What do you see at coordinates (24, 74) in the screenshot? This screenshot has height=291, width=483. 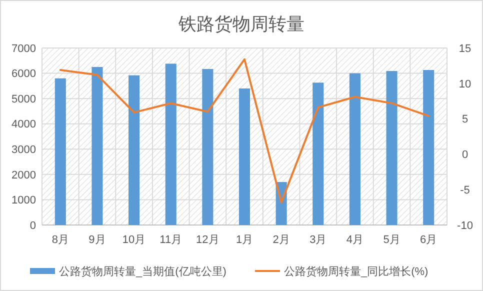 I see `y-tick-label: 6000` at bounding box center [24, 74].